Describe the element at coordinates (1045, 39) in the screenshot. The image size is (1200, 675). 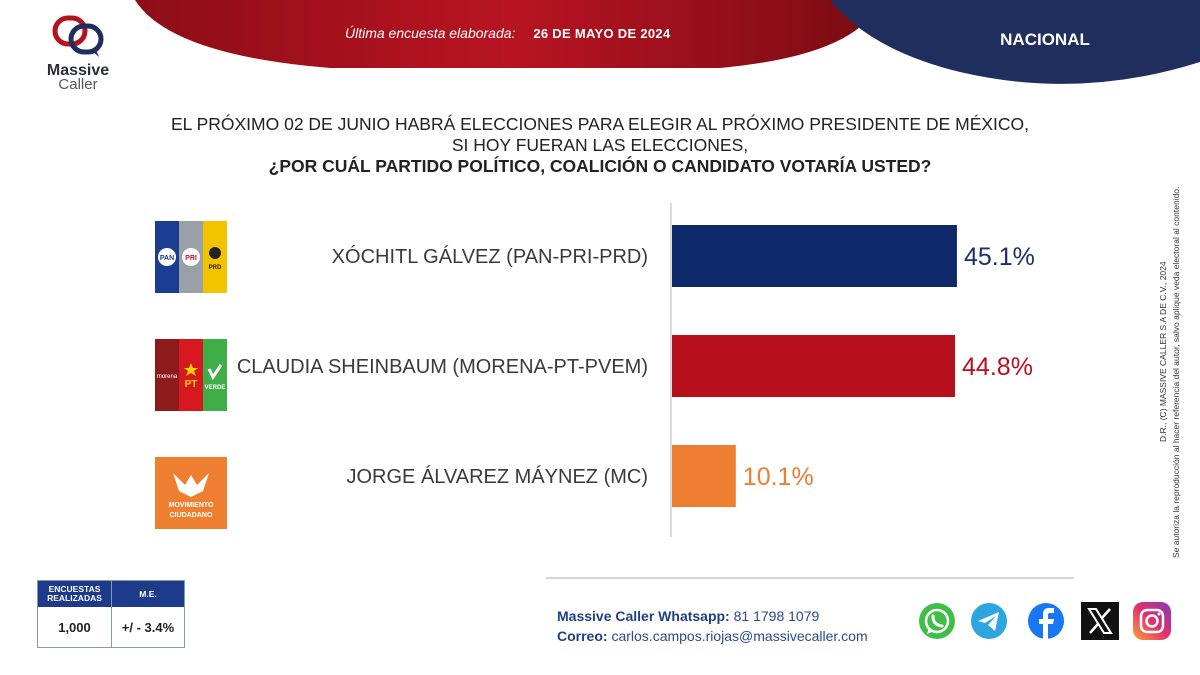
I see `region-label: NACIONAL` at that location.